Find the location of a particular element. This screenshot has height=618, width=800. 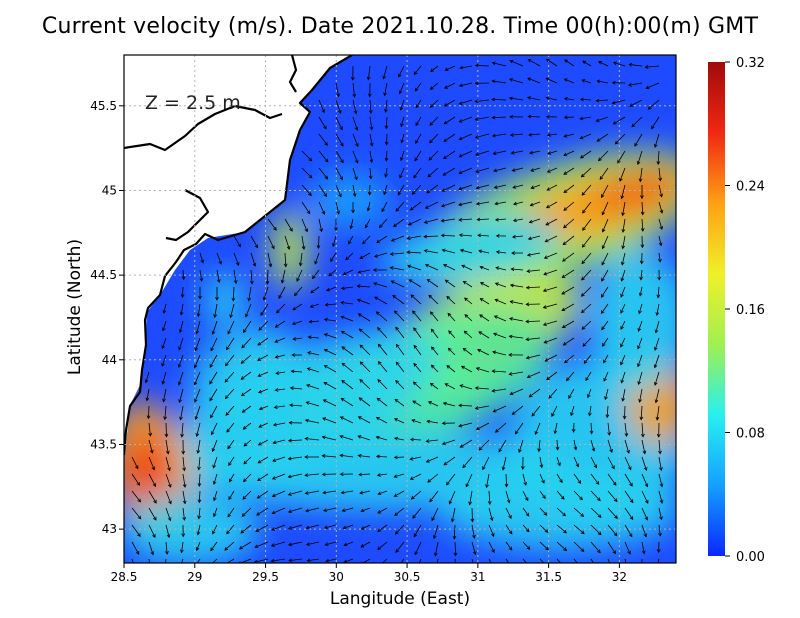

x-tick-label: 31 is located at coordinates (477, 577).